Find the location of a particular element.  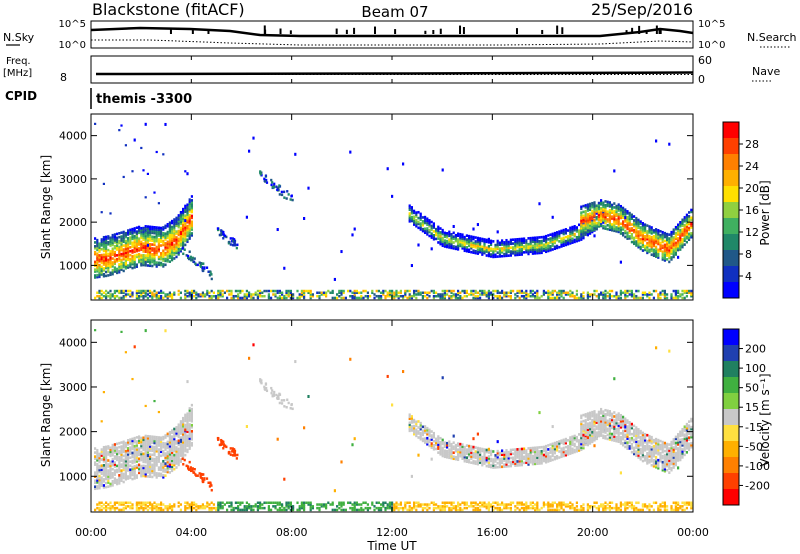

freq-tick: 8 is located at coordinates (63, 77).